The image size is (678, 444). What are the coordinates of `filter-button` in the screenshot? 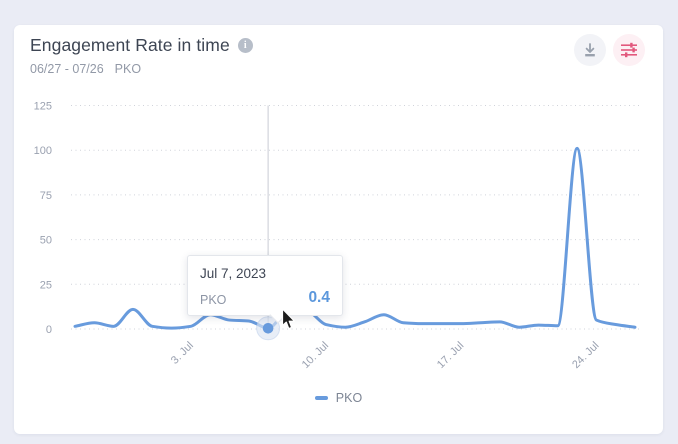 It's located at (629, 50).